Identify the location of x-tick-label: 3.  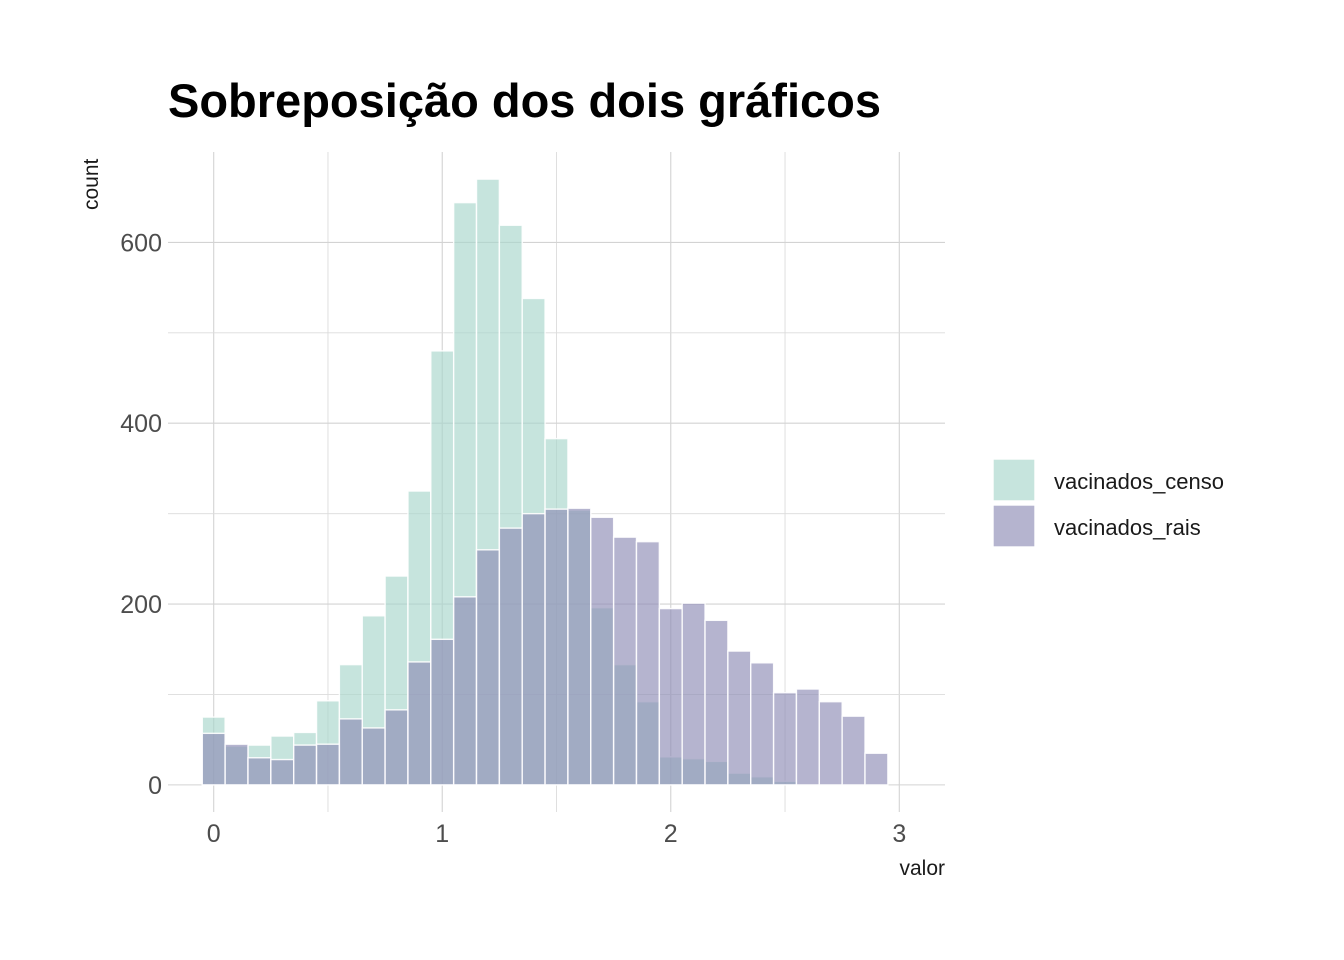
(899, 834).